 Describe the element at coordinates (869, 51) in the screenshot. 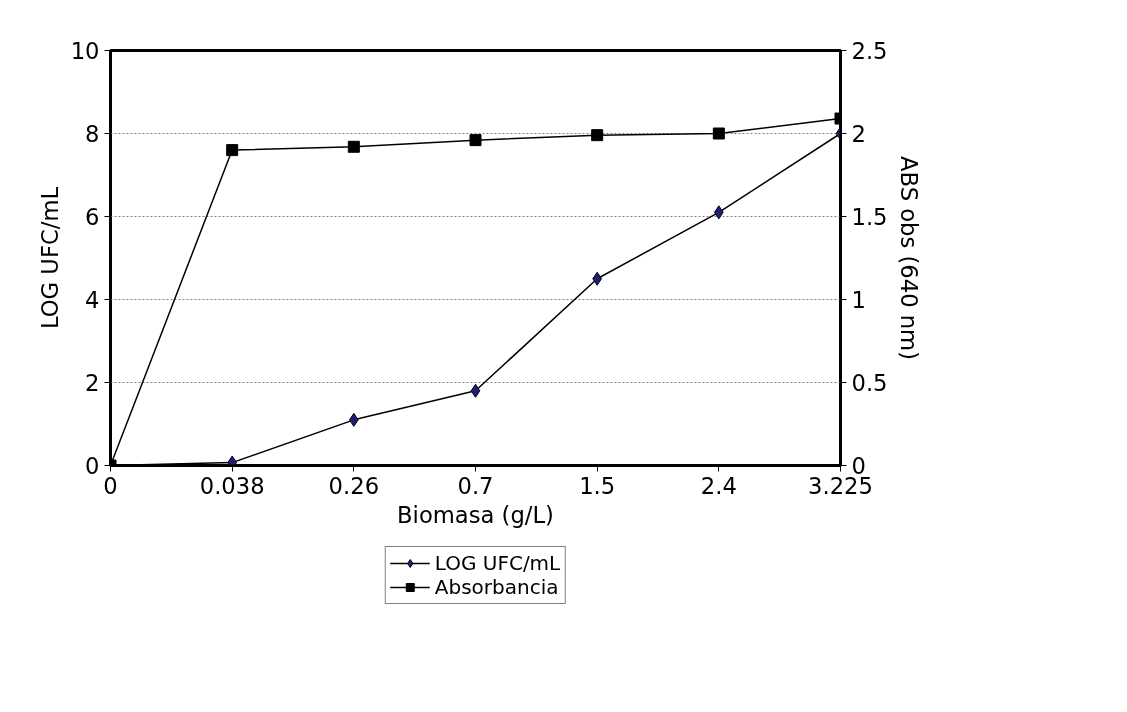

I see `y2-tick-label: 2.5` at that location.